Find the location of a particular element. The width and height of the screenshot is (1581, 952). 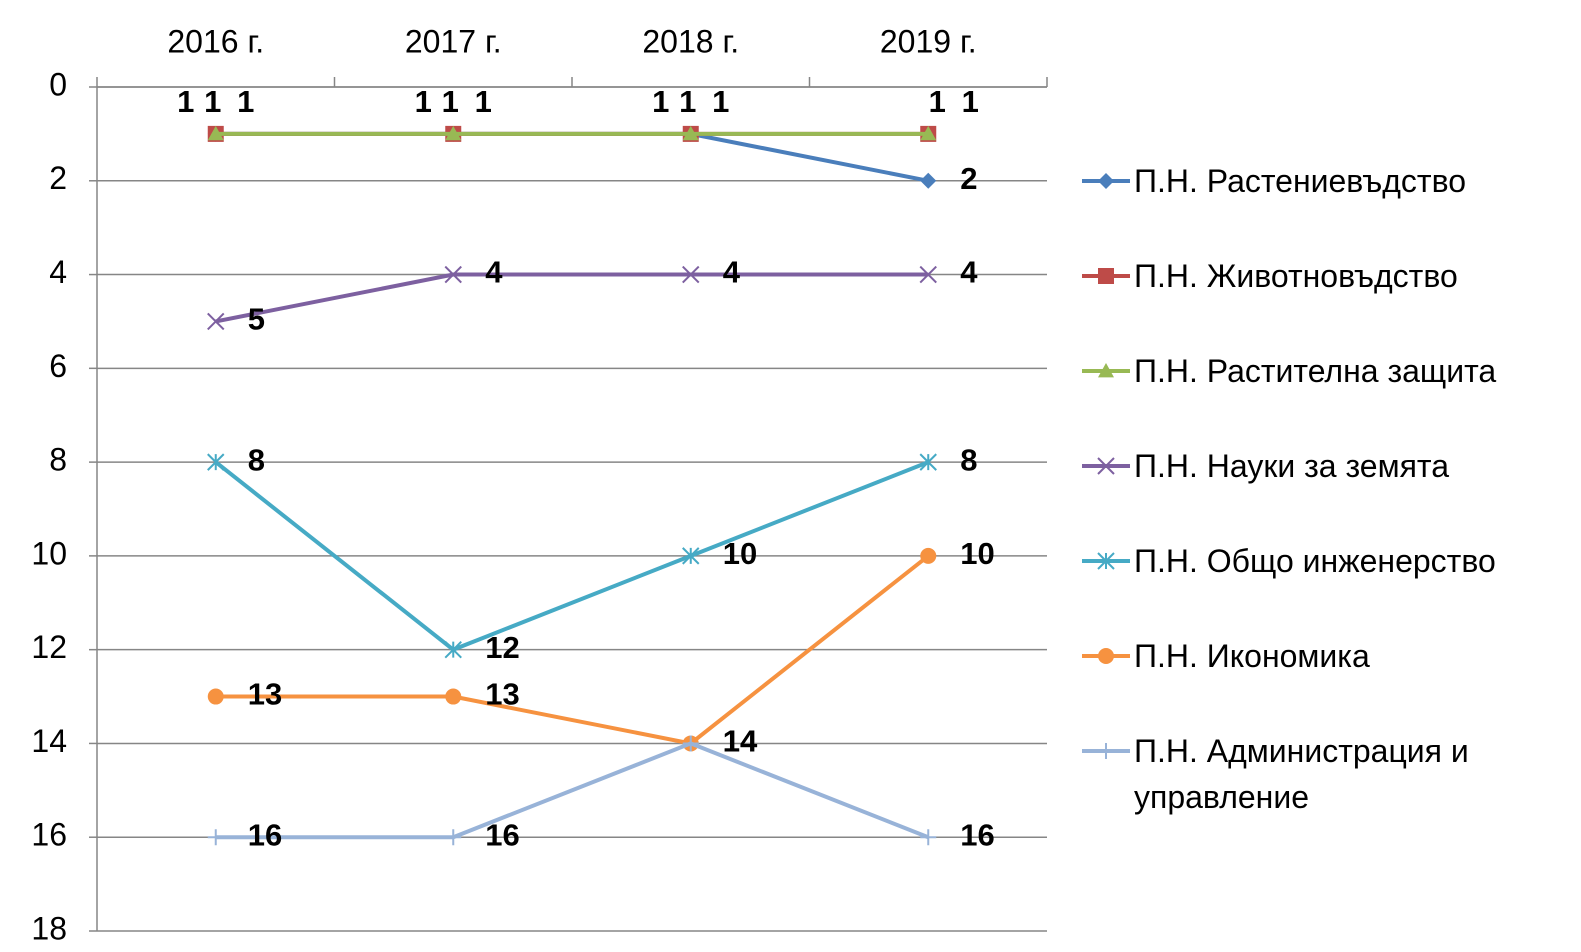

data-label: 12 is located at coordinates (502, 647).